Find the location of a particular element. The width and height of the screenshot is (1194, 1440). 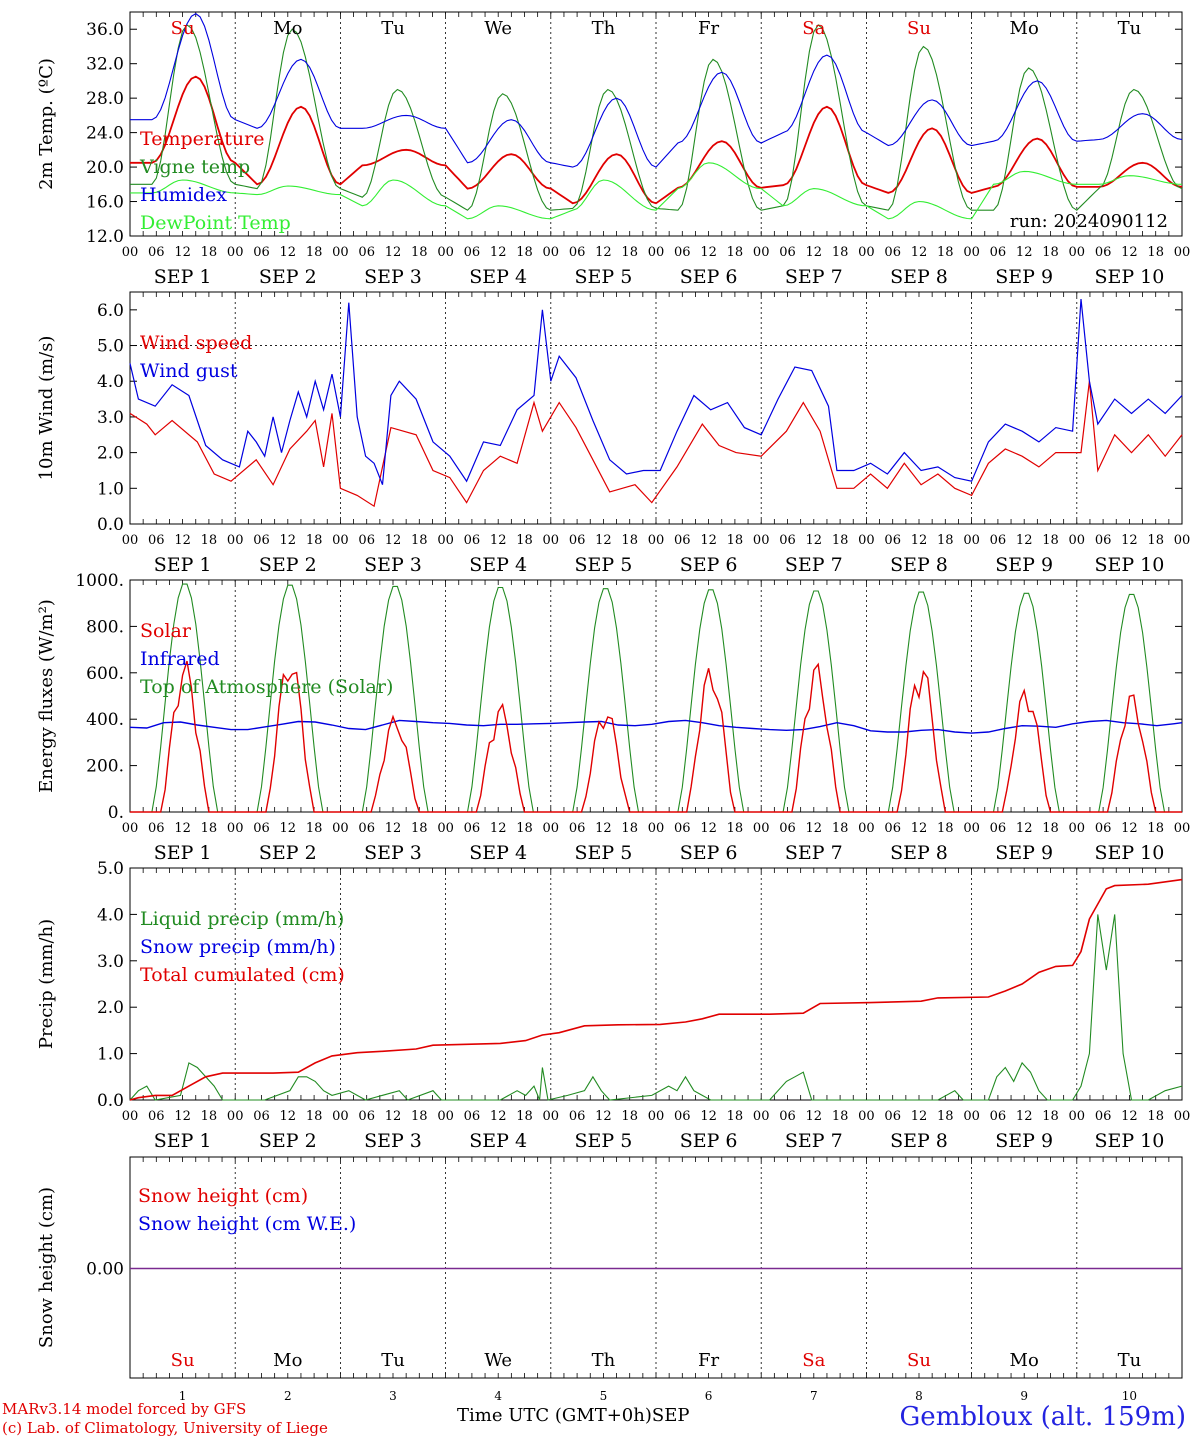

series-vigne-temp is located at coordinates (656, 117).